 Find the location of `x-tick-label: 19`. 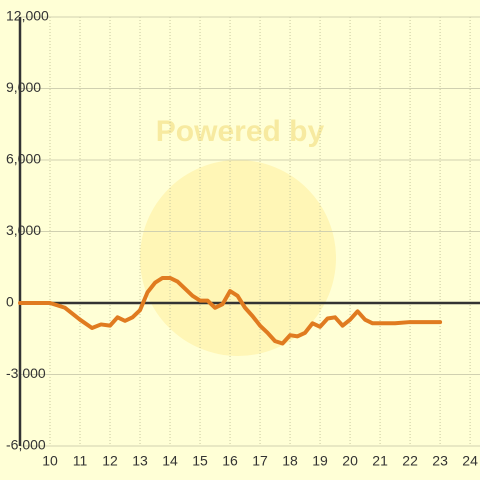

x-tick-label: 19 is located at coordinates (320, 461).